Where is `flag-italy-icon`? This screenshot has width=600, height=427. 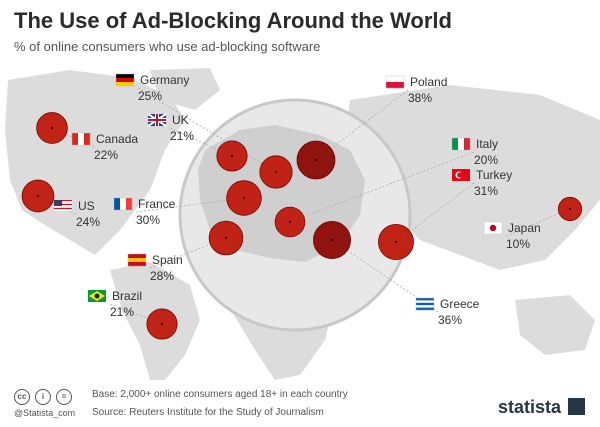 flag-italy-icon is located at coordinates (461, 144).